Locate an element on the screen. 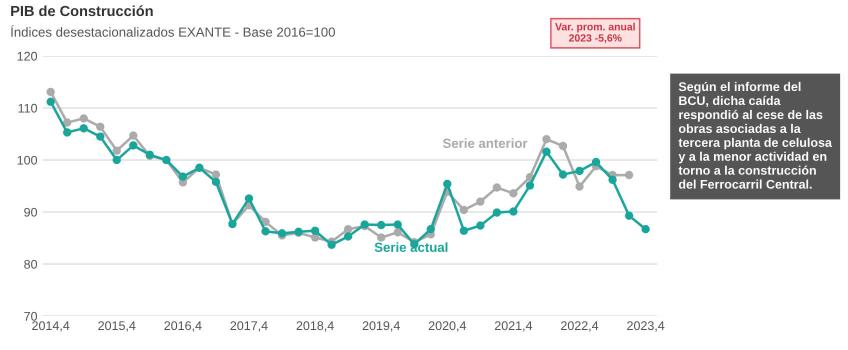  x-tick-label: 2022,4 is located at coordinates (579, 326).